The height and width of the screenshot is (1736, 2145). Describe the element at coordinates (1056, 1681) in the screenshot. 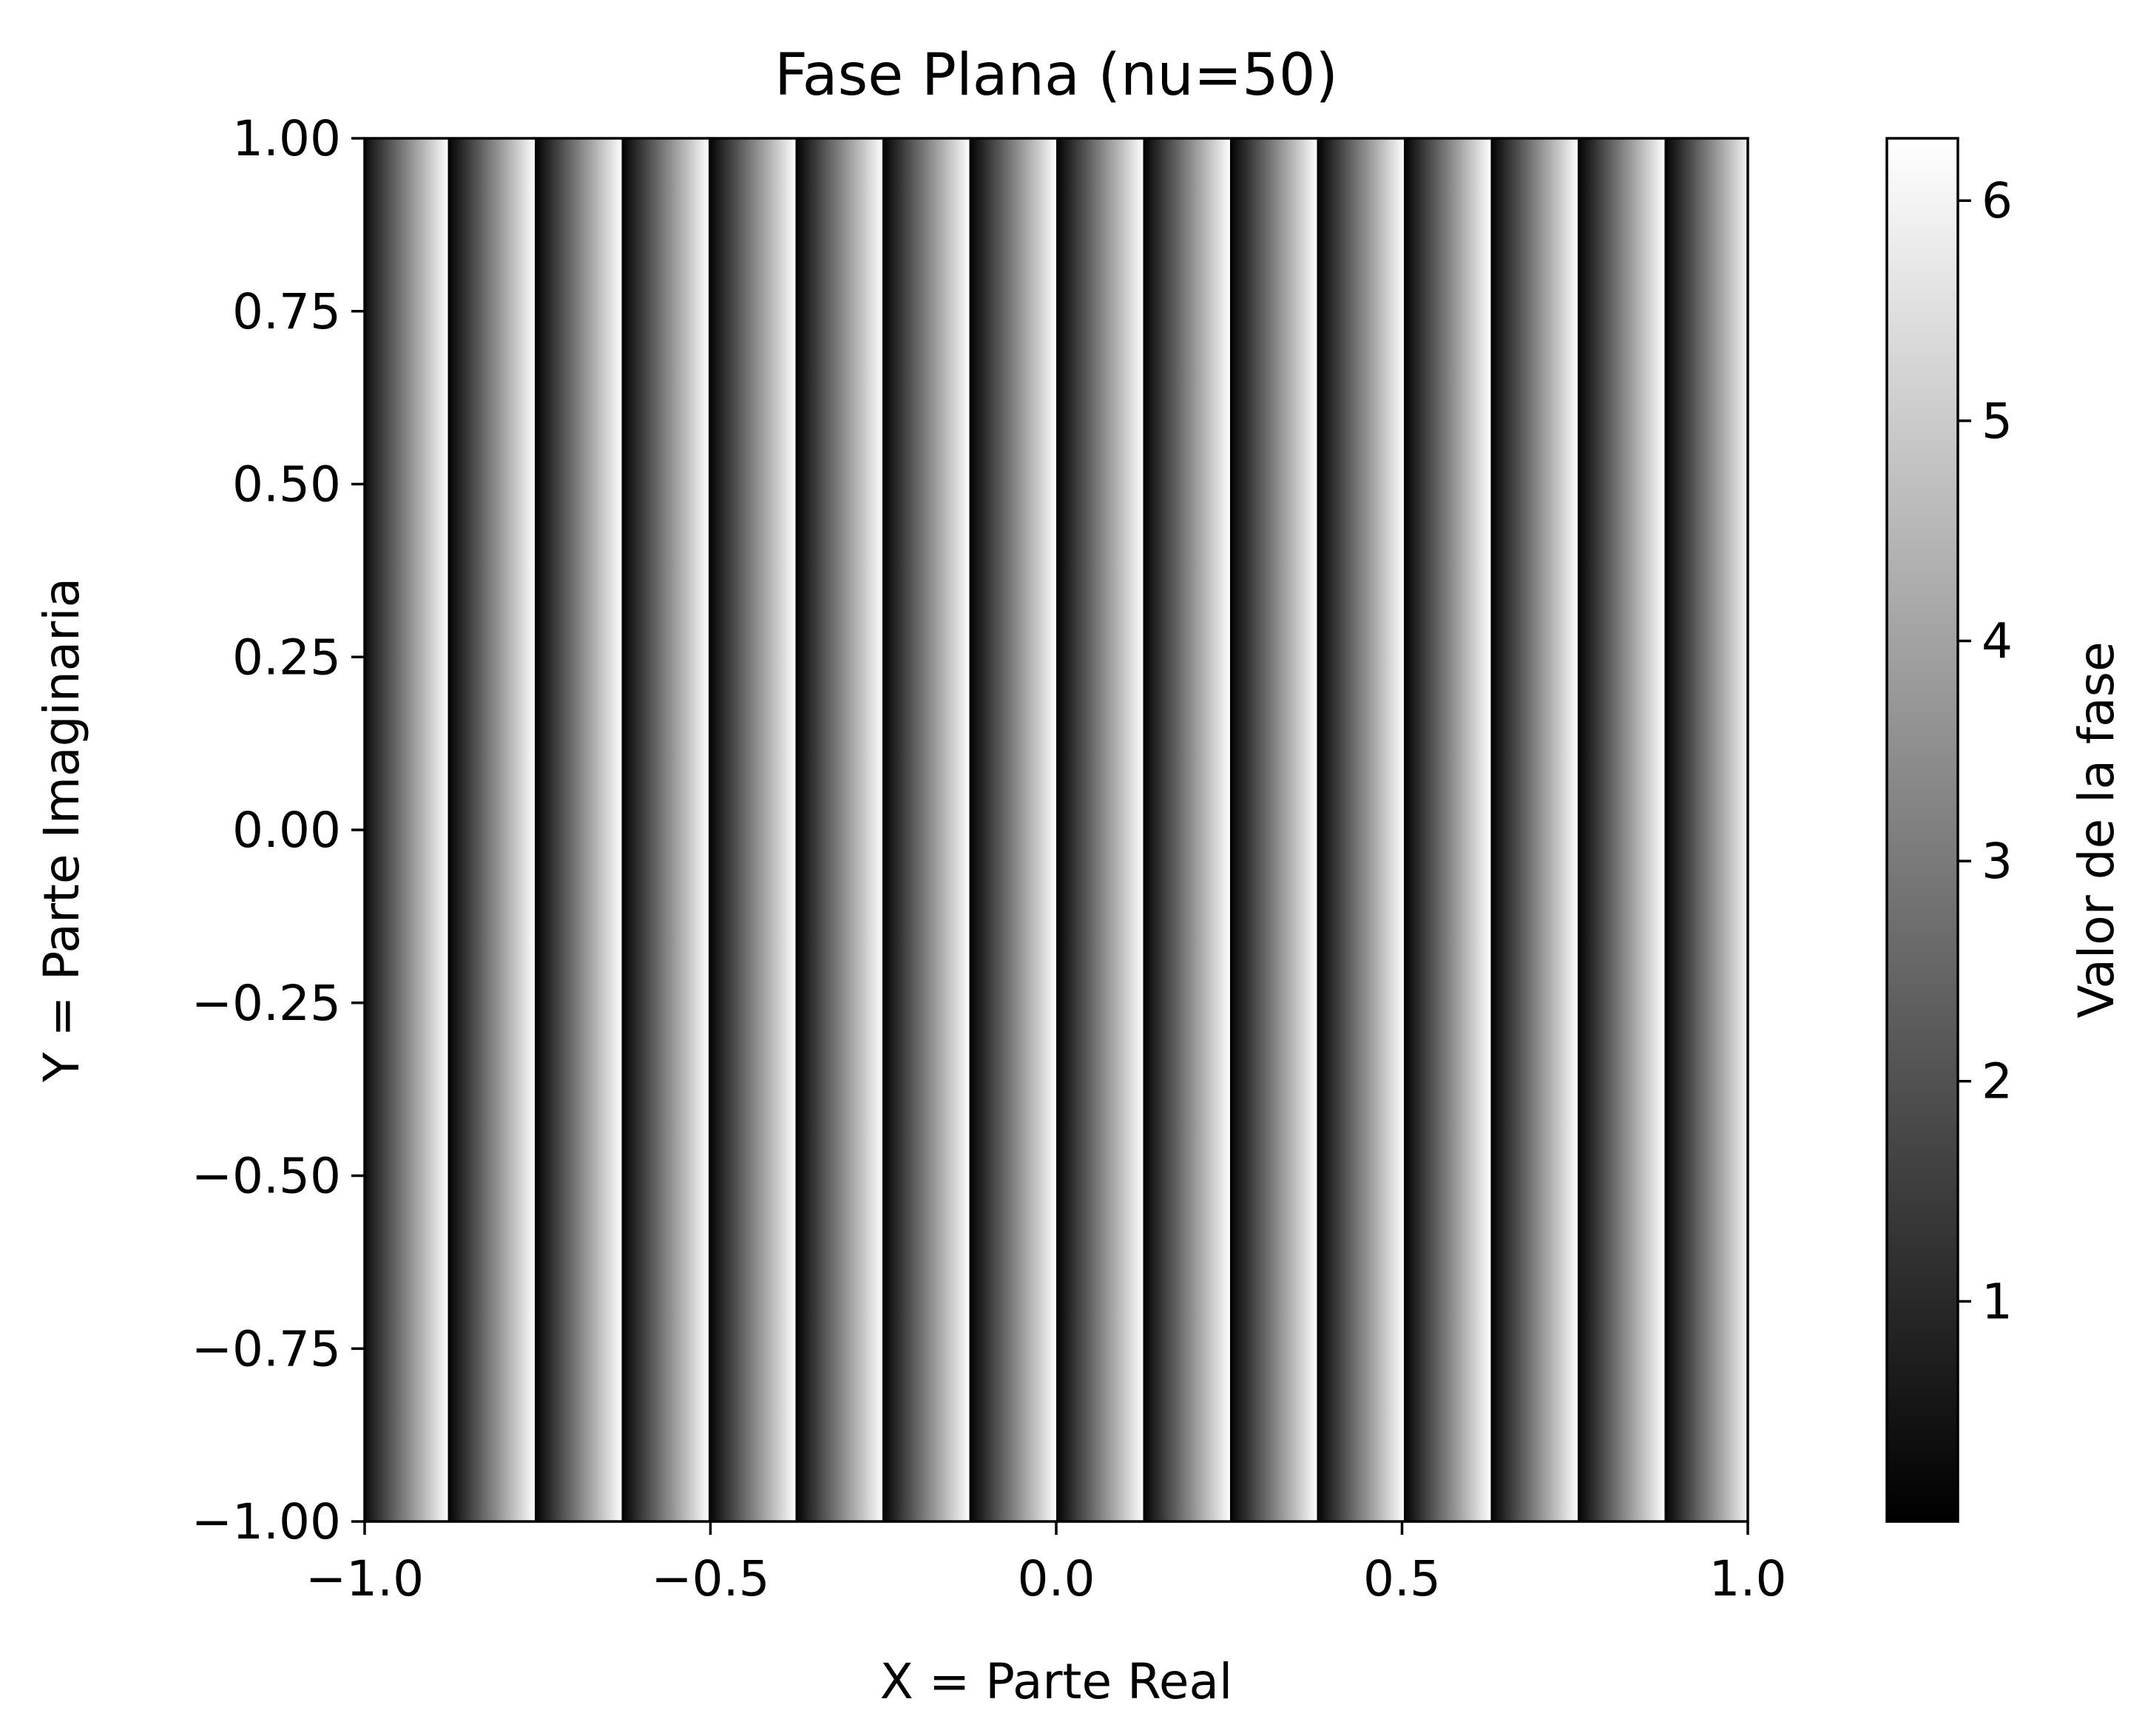

I see `x-axis-label: X = Parte Real` at that location.